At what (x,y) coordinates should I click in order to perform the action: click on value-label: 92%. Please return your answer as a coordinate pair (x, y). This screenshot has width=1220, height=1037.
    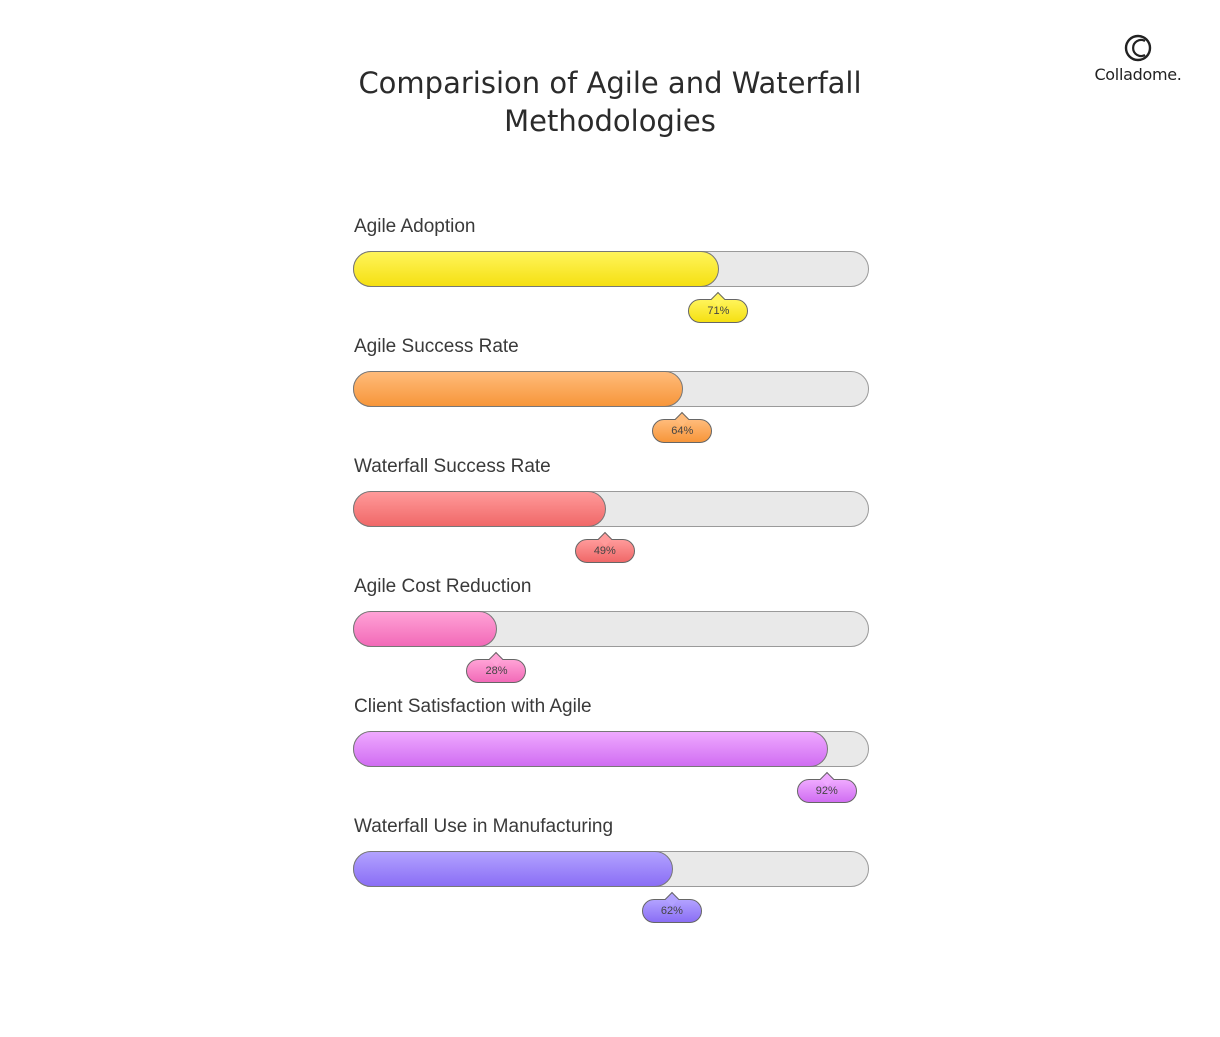
    Looking at the image, I should click on (826, 787).